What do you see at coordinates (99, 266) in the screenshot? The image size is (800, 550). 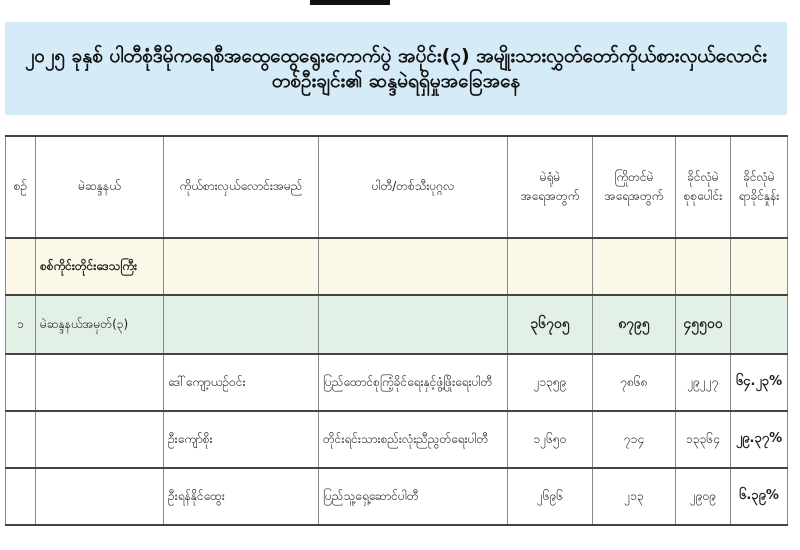 I see `region-name: စစ်ကိုင်းတိုင်းဒေသကြီး` at bounding box center [99, 266].